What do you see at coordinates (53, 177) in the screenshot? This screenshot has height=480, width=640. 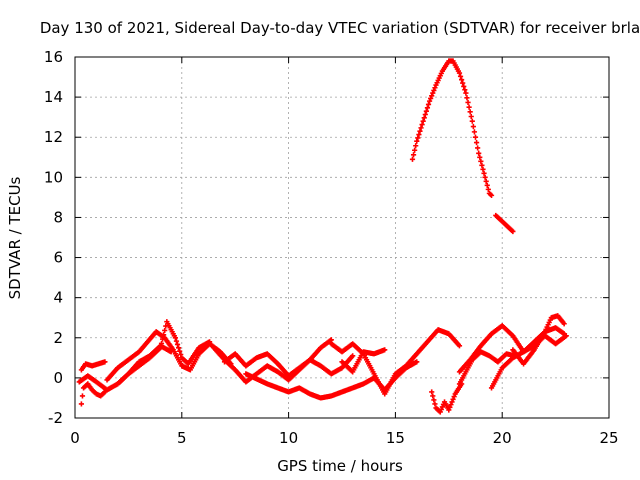 I see `y-tick-label: 10` at bounding box center [53, 177].